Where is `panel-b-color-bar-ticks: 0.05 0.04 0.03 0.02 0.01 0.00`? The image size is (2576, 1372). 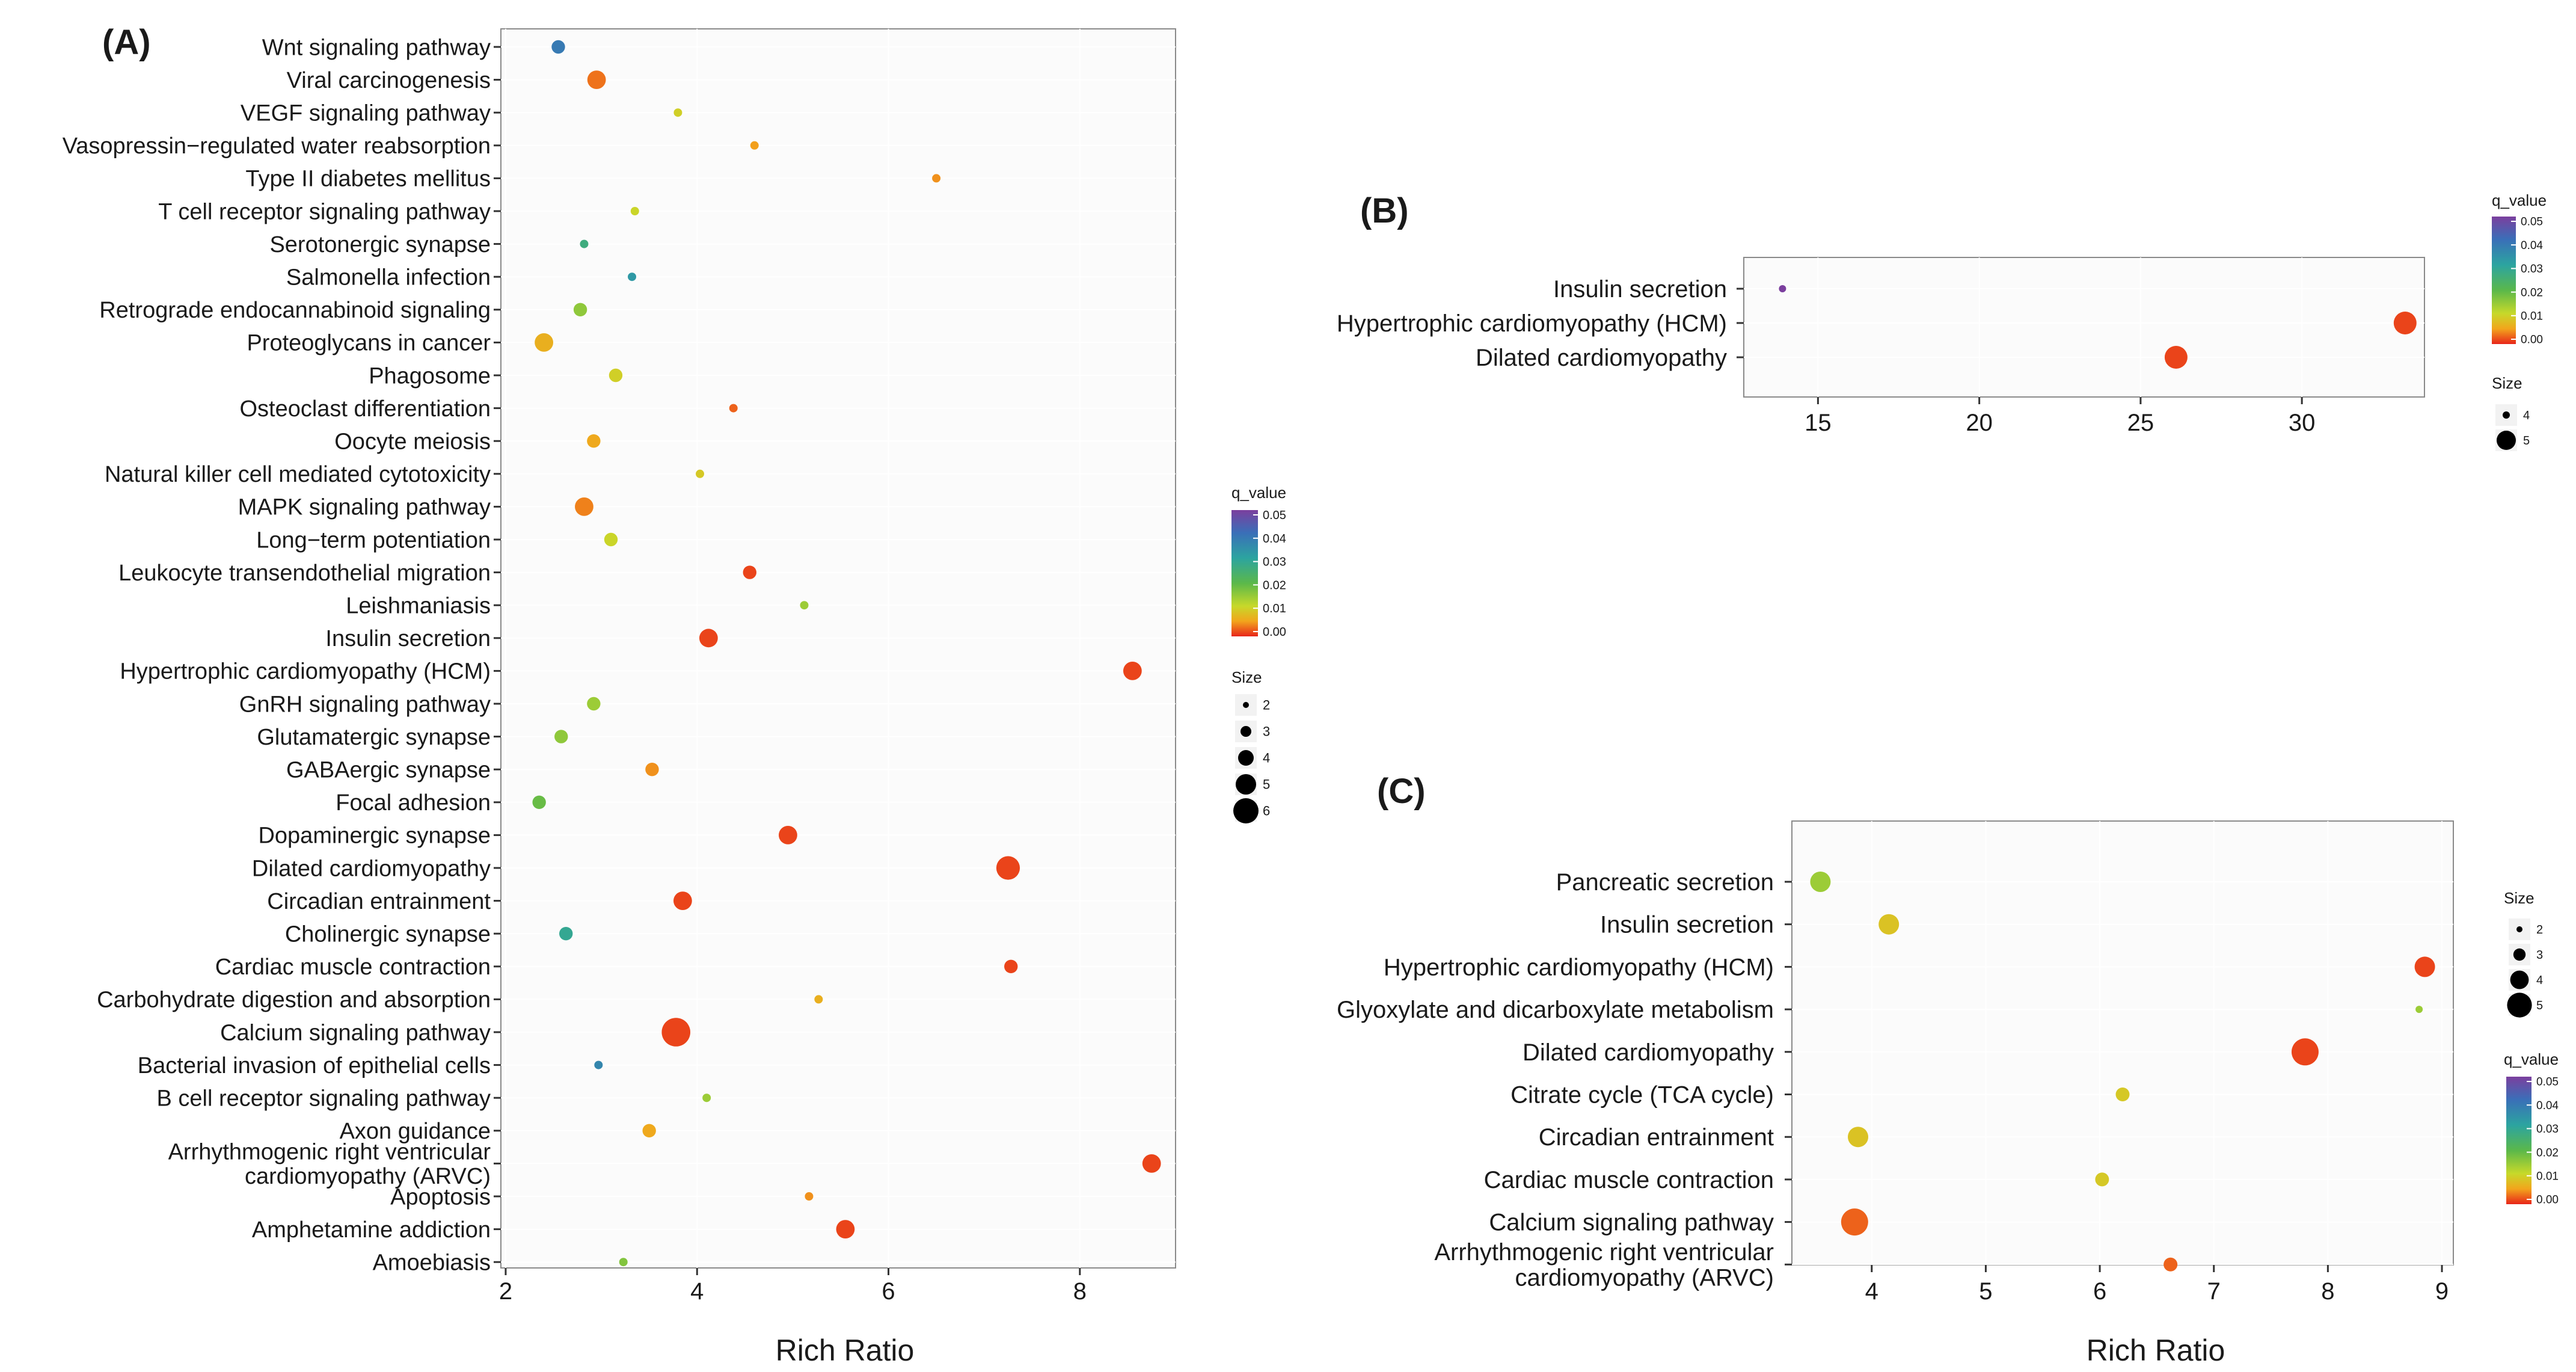 panel-b-color-bar-ticks: 0.05 0.04 0.03 0.02 0.01 0.00 is located at coordinates (2527, 281).